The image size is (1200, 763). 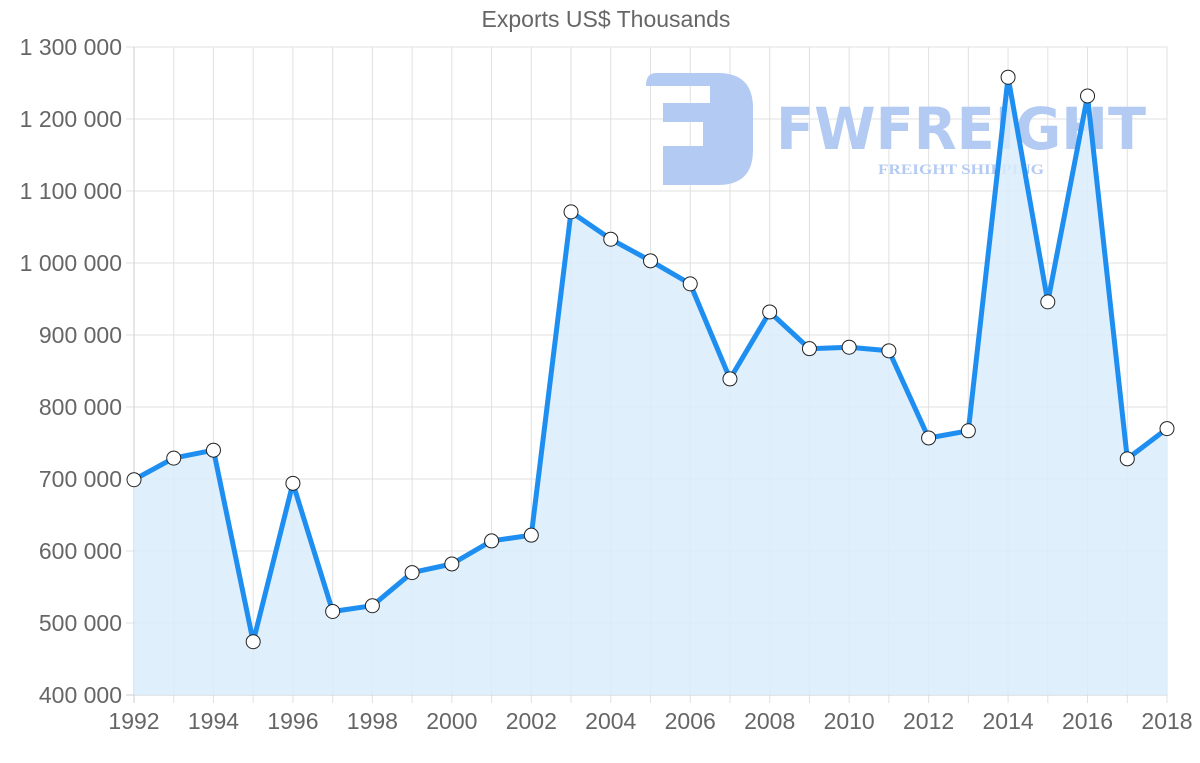 What do you see at coordinates (213, 721) in the screenshot?
I see `x-tick-label: 1994` at bounding box center [213, 721].